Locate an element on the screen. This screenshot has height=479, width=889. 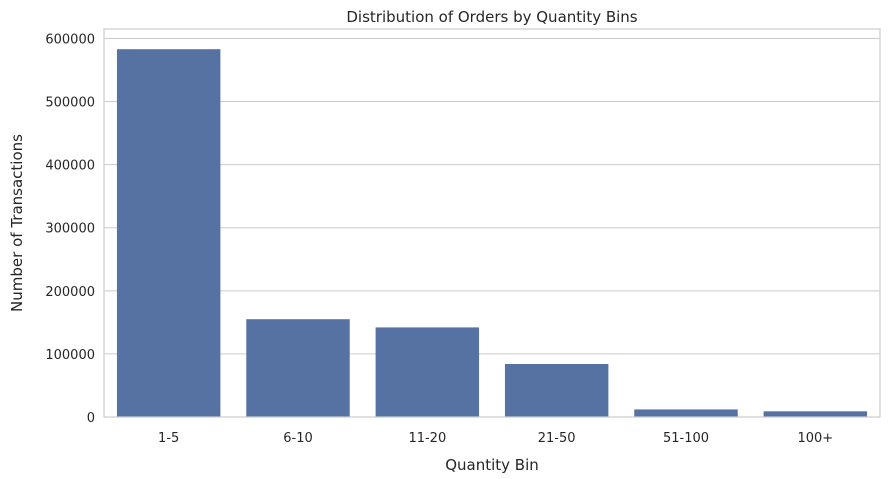
y-tick-label: 600000 is located at coordinates (70, 39).